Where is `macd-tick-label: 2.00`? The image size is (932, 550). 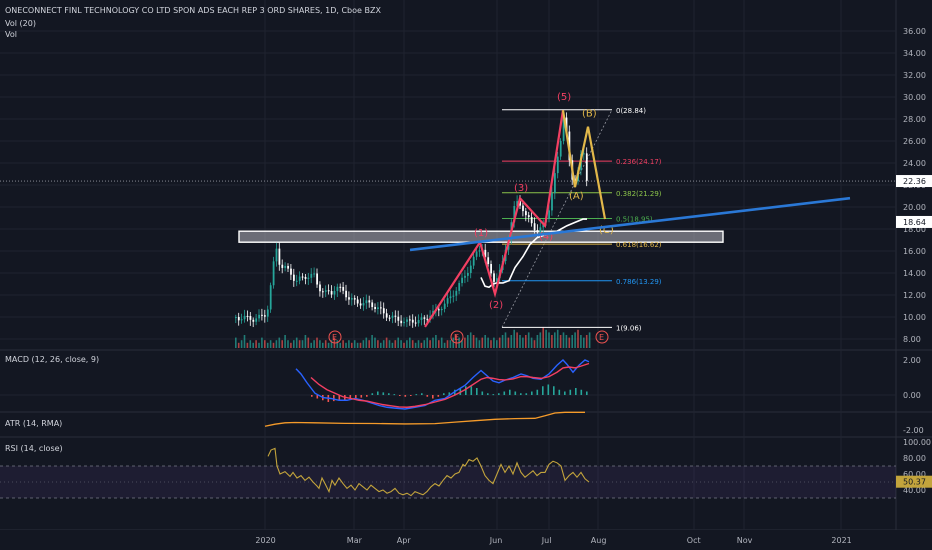
macd-tick-label: 2.00 is located at coordinates (912, 360).